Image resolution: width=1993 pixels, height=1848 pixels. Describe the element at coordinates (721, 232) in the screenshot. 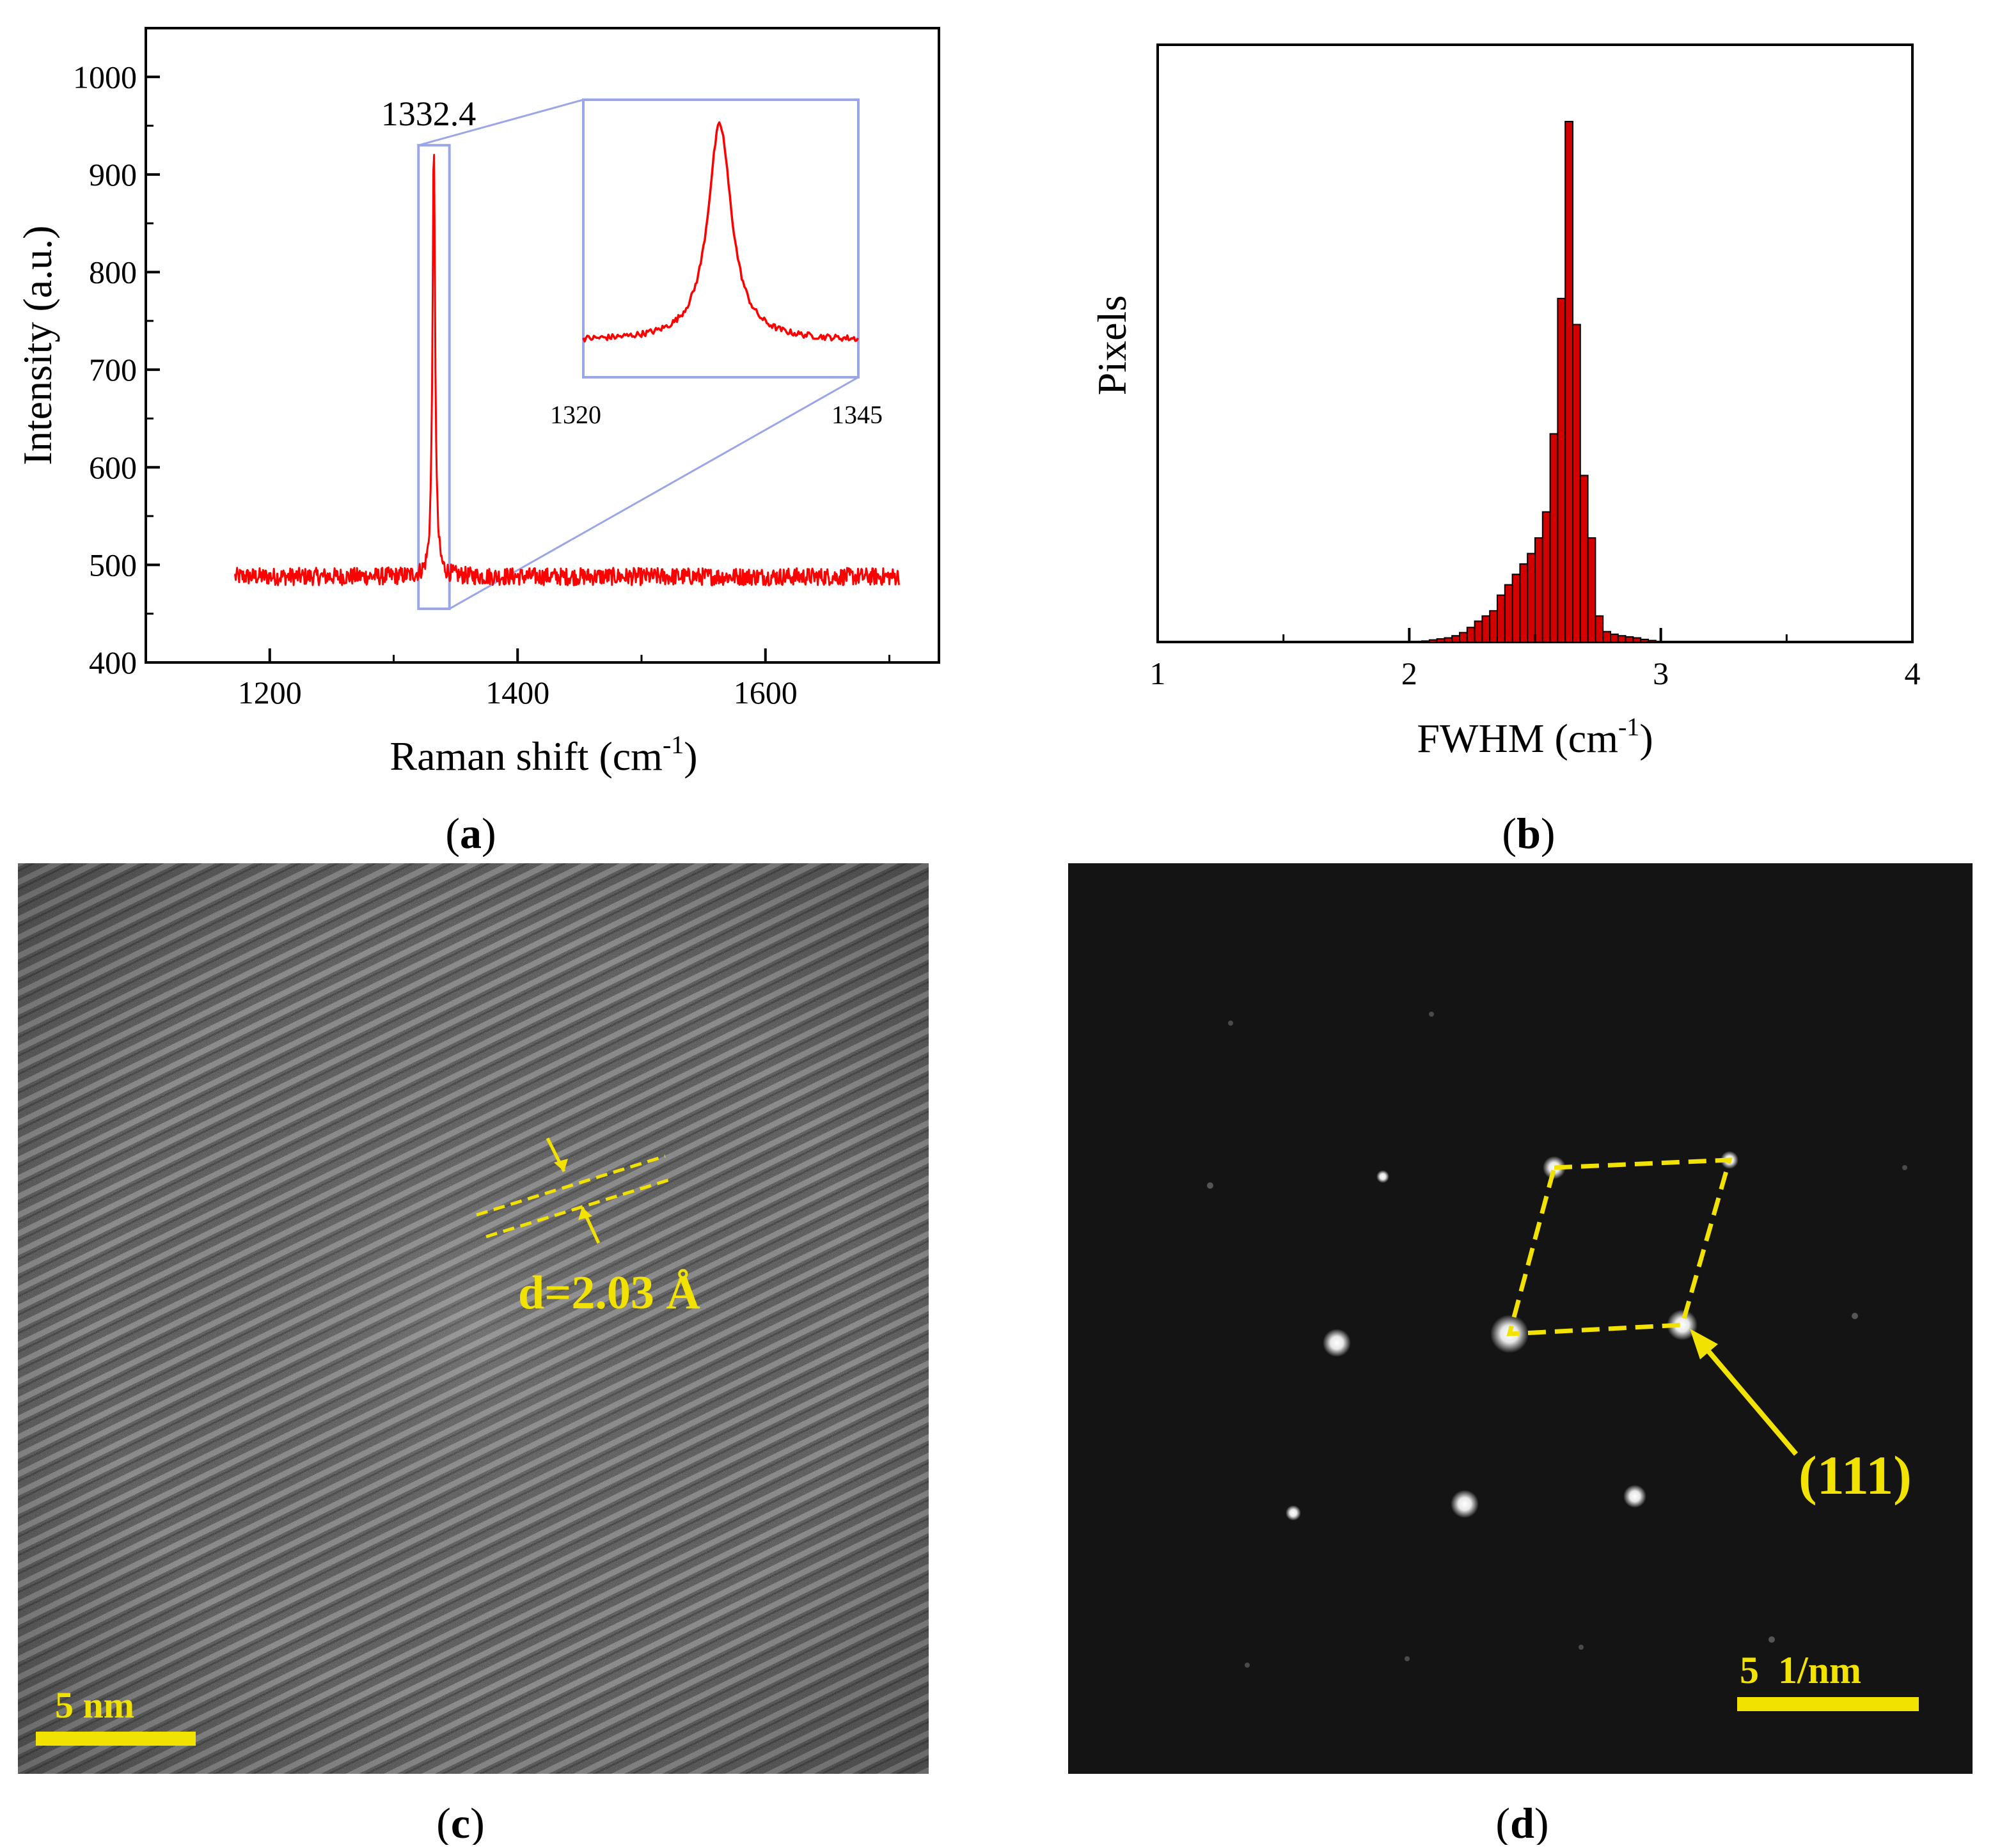

I see `inset-peak-line` at that location.